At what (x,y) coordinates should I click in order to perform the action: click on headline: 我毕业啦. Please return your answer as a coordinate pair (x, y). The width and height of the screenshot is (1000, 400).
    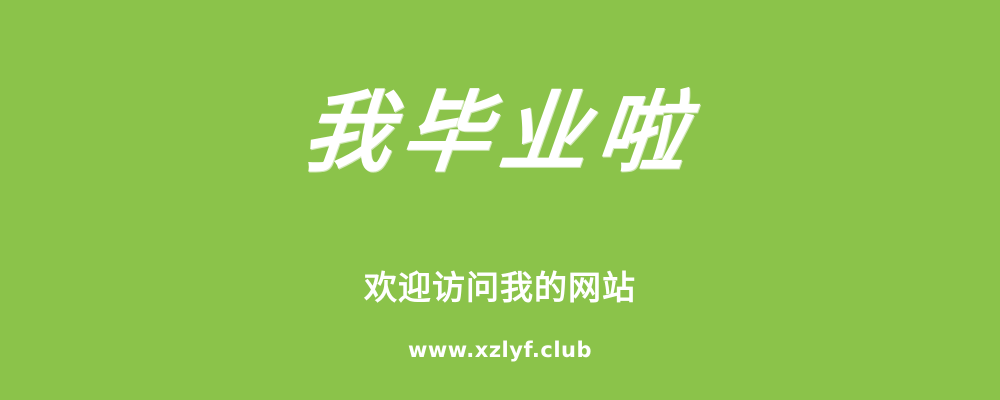
    Looking at the image, I should click on (500, 132).